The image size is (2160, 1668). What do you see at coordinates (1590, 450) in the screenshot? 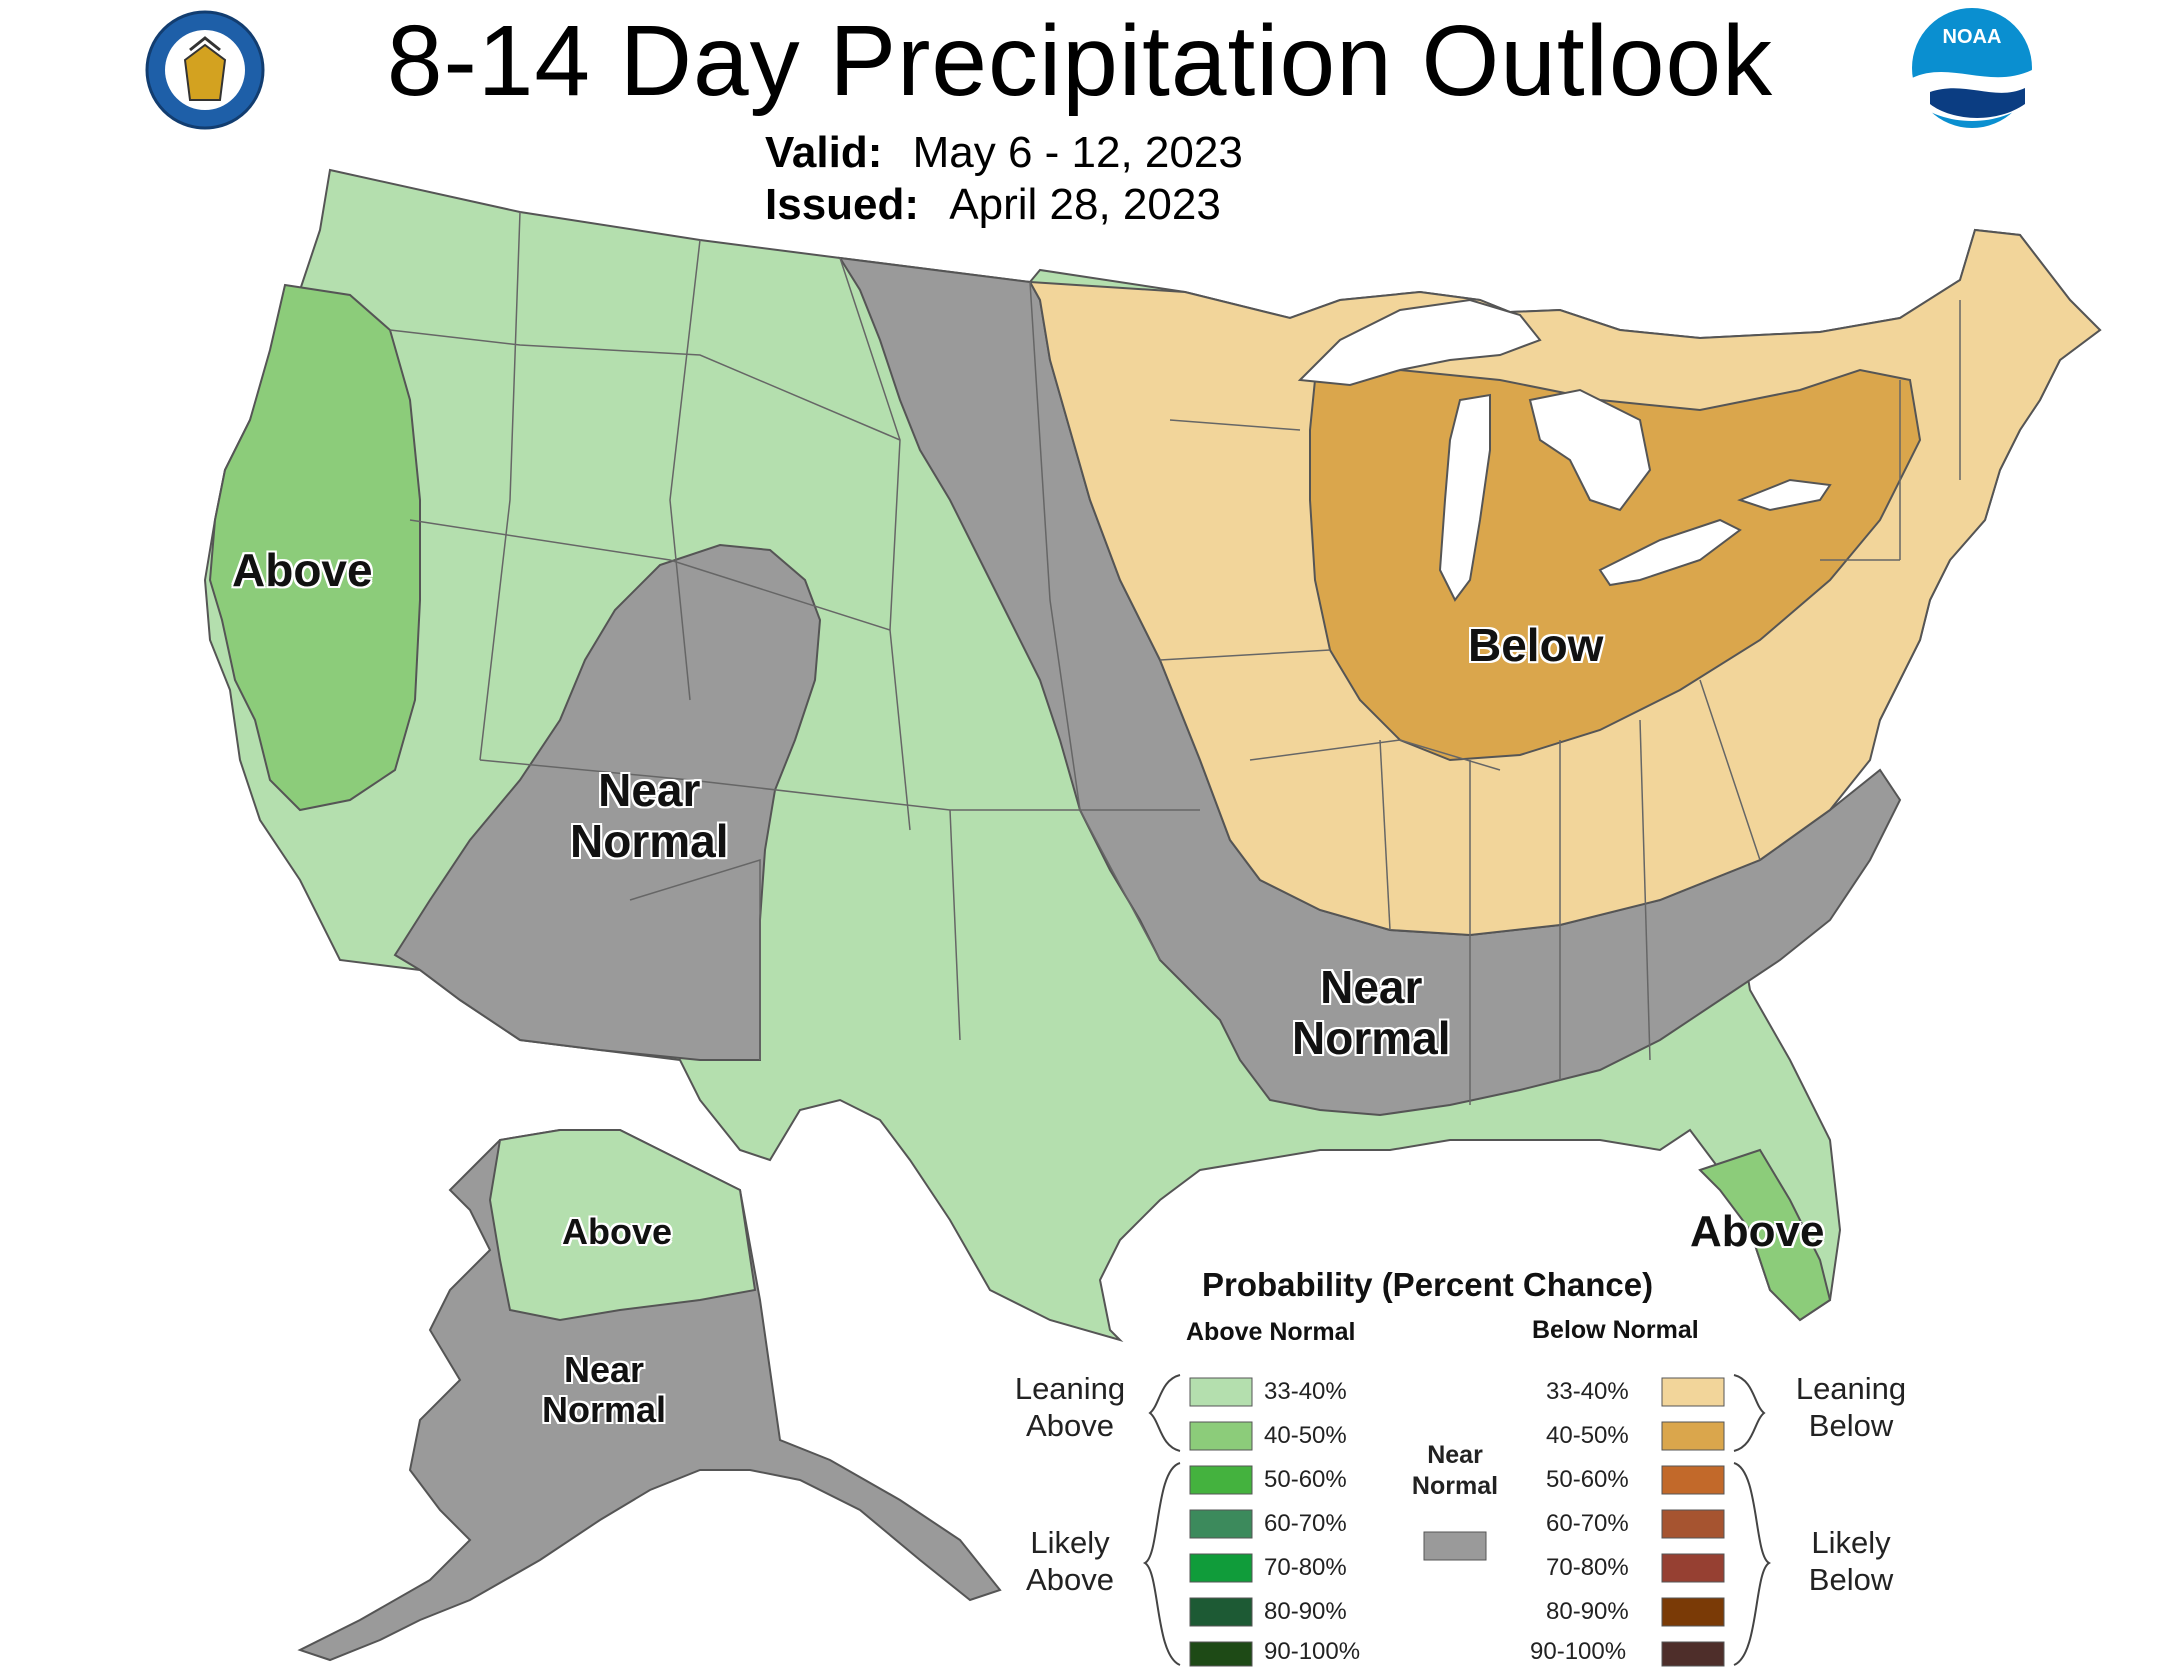
I see `lake-huron` at bounding box center [1590, 450].